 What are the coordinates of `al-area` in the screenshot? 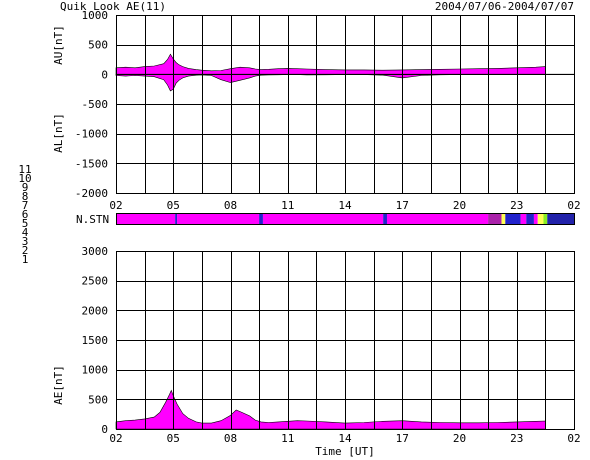 It's located at (330, 83).